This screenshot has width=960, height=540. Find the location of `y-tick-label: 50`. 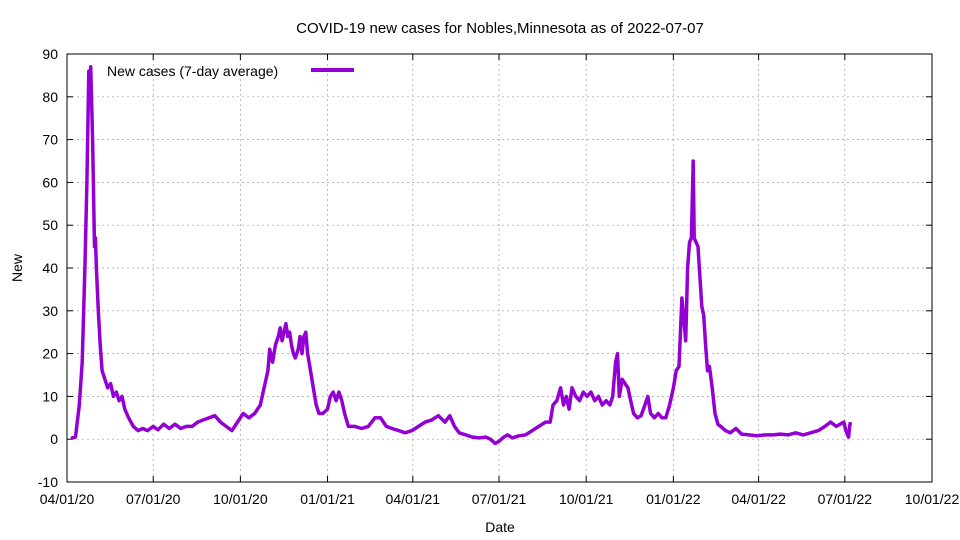

y-tick-label: 50 is located at coordinates (50, 225).